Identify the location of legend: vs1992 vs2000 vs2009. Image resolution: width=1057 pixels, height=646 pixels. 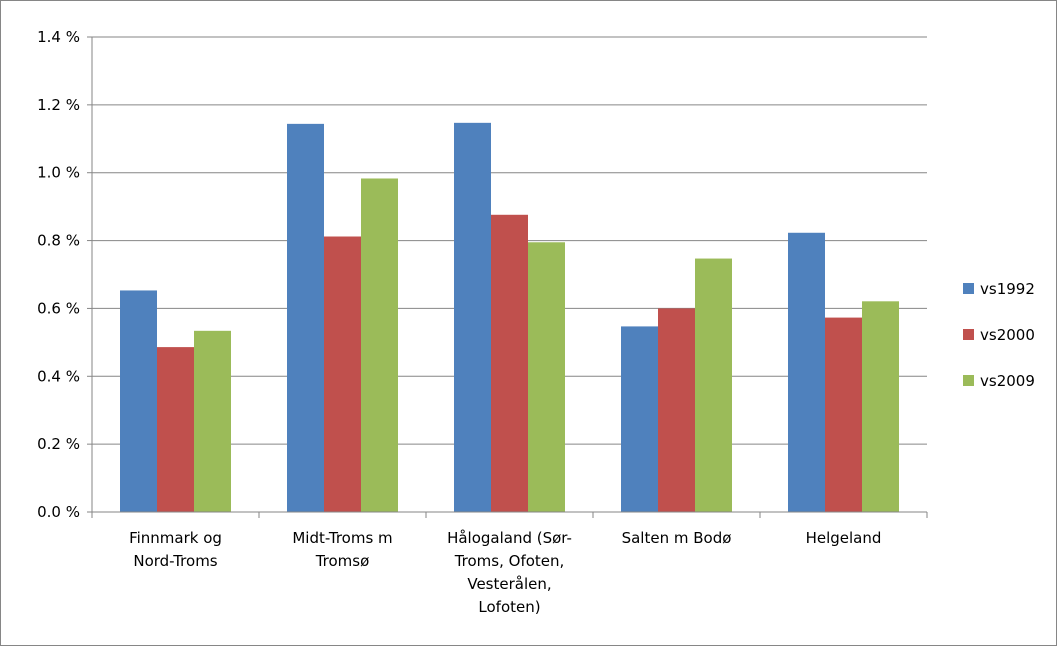
(999, 335).